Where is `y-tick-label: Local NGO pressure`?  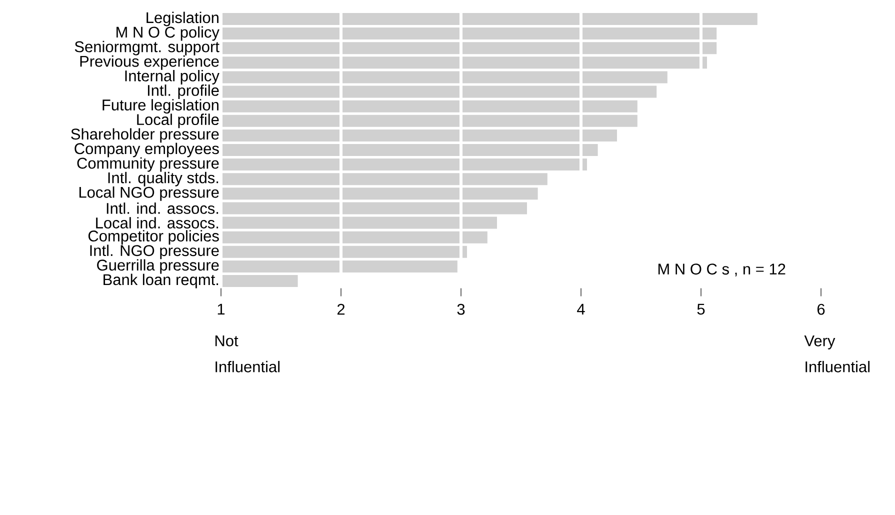
y-tick-label: Local NGO pressure is located at coordinates (149, 193).